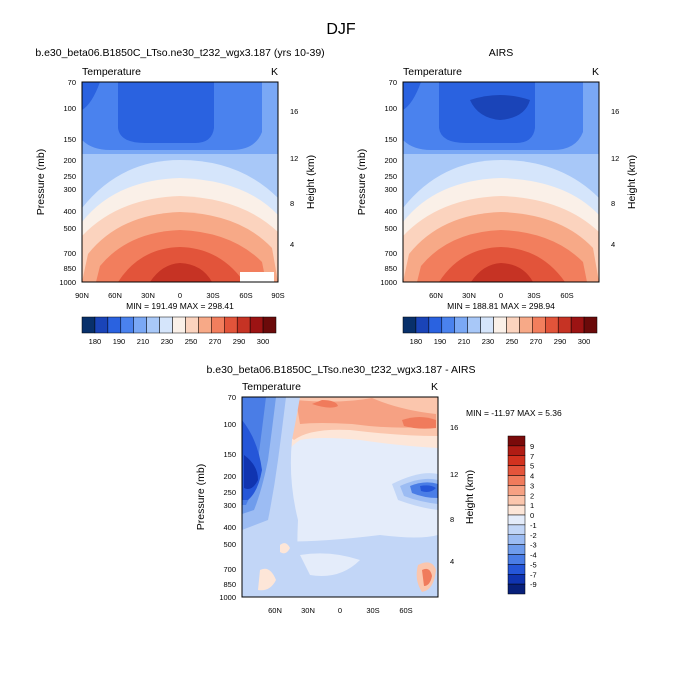 The height and width of the screenshot is (682, 682). What do you see at coordinates (533, 295) in the screenshot?
I see `panel-airs-xtick: 30S` at bounding box center [533, 295].